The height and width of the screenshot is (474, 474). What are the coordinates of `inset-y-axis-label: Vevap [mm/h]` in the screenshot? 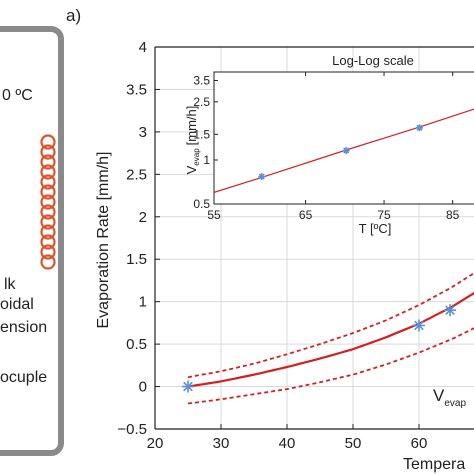 It's located at (192, 140).